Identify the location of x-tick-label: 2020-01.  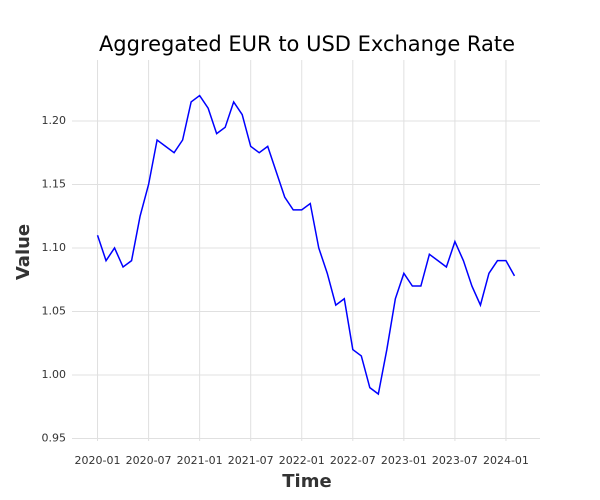
(98, 460).